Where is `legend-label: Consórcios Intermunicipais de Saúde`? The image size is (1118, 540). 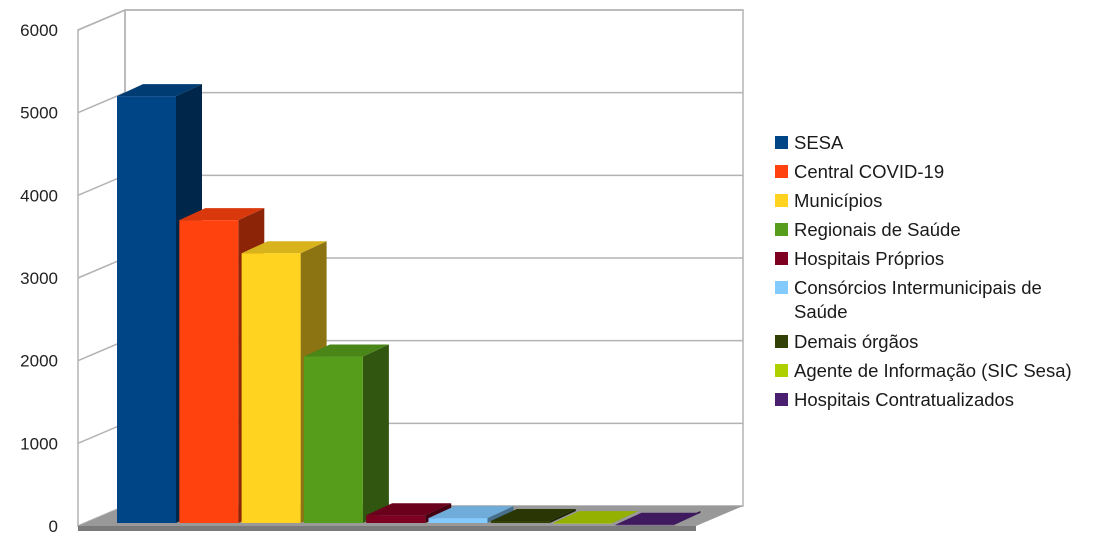 legend-label: Consórcios Intermunicipais de Saúde is located at coordinates (918, 299).